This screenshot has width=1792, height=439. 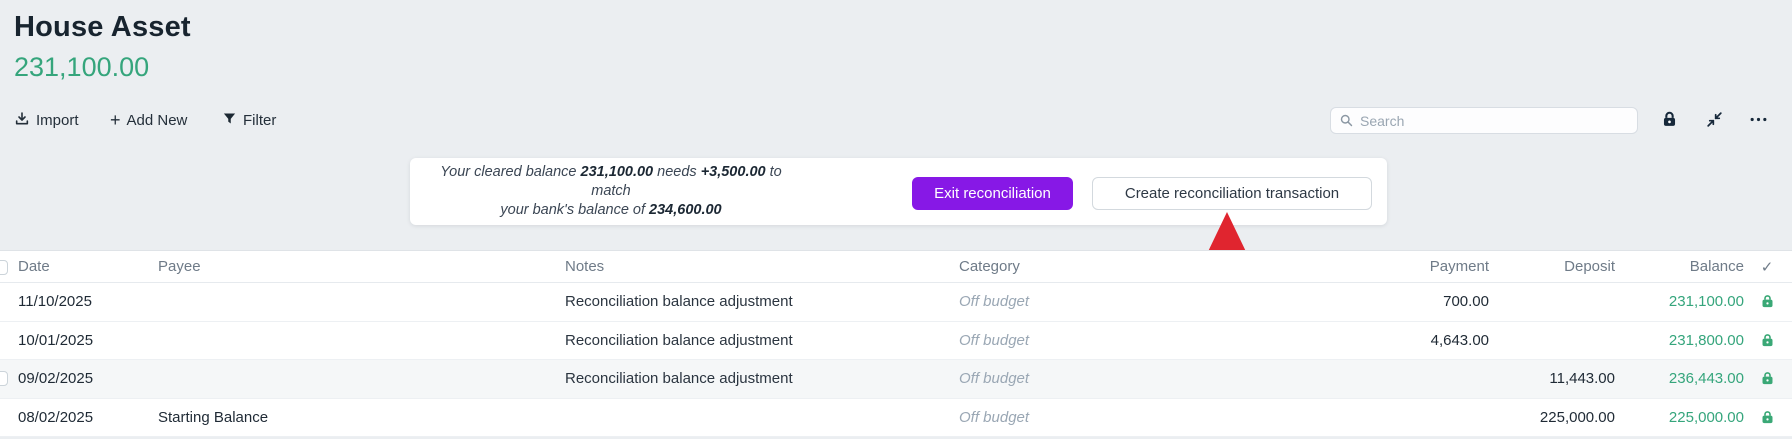 I want to click on ellipsis-icon, so click(x=1758, y=119).